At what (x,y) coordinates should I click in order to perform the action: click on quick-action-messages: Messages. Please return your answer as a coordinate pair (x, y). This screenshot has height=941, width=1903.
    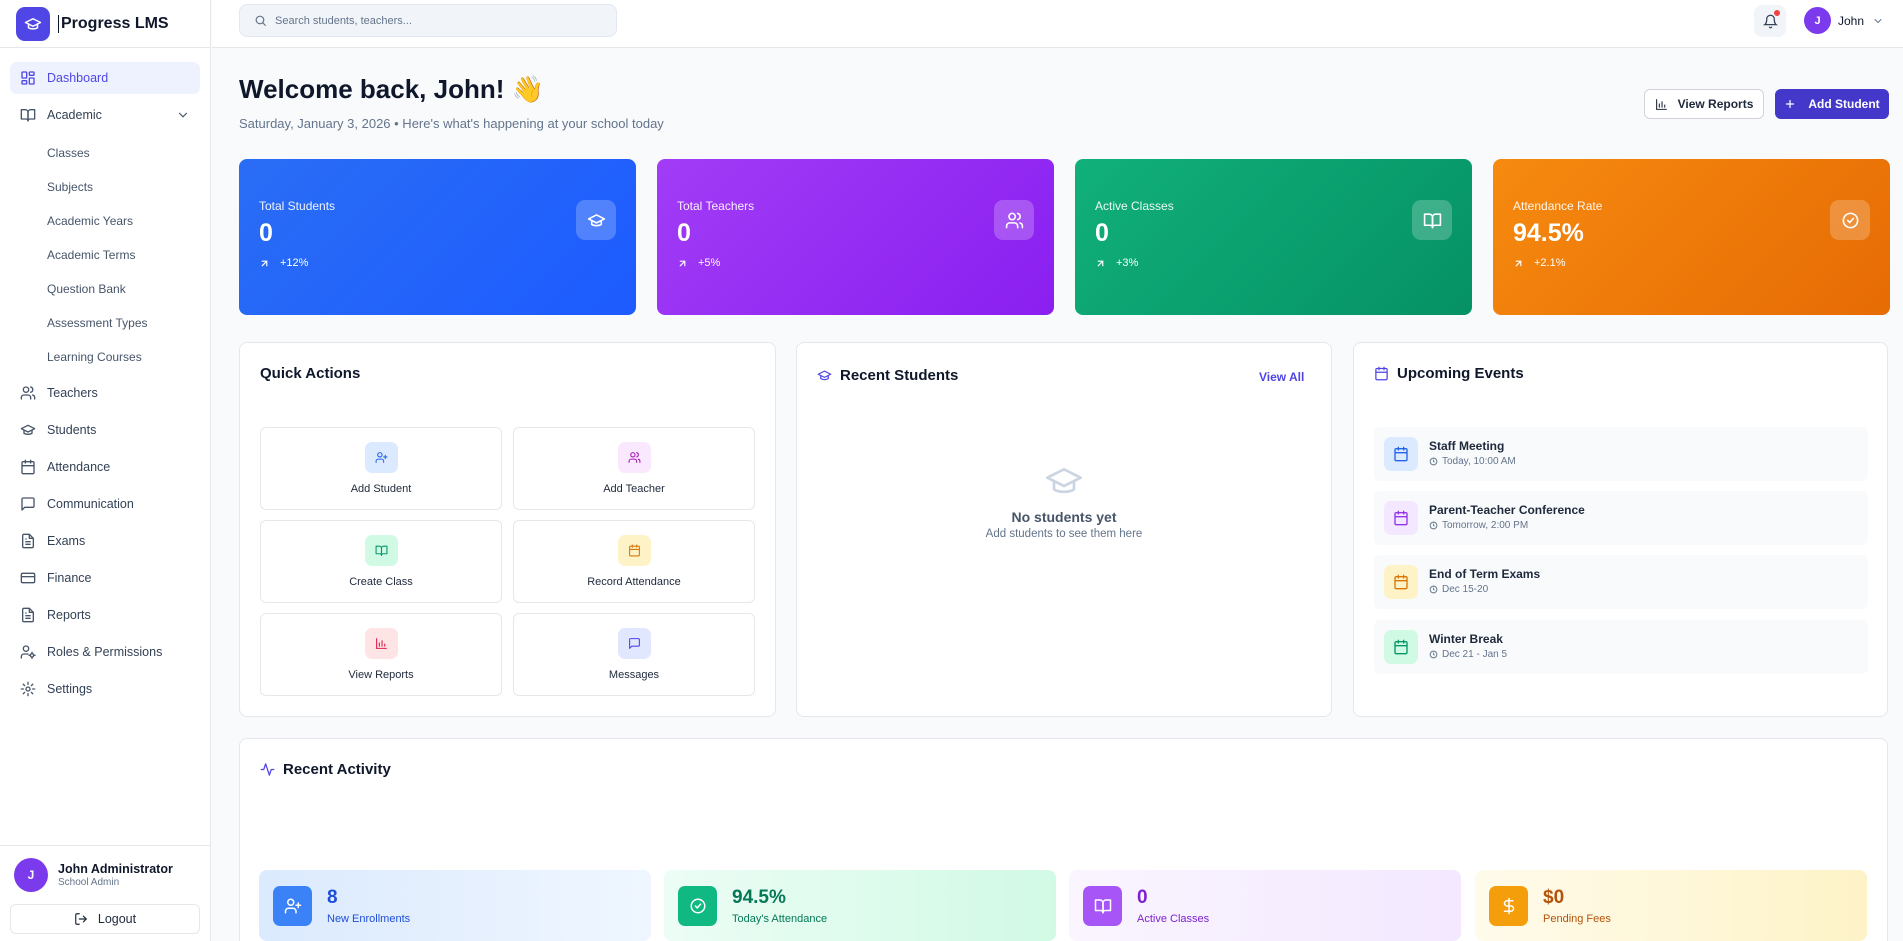
    Looking at the image, I should click on (634, 654).